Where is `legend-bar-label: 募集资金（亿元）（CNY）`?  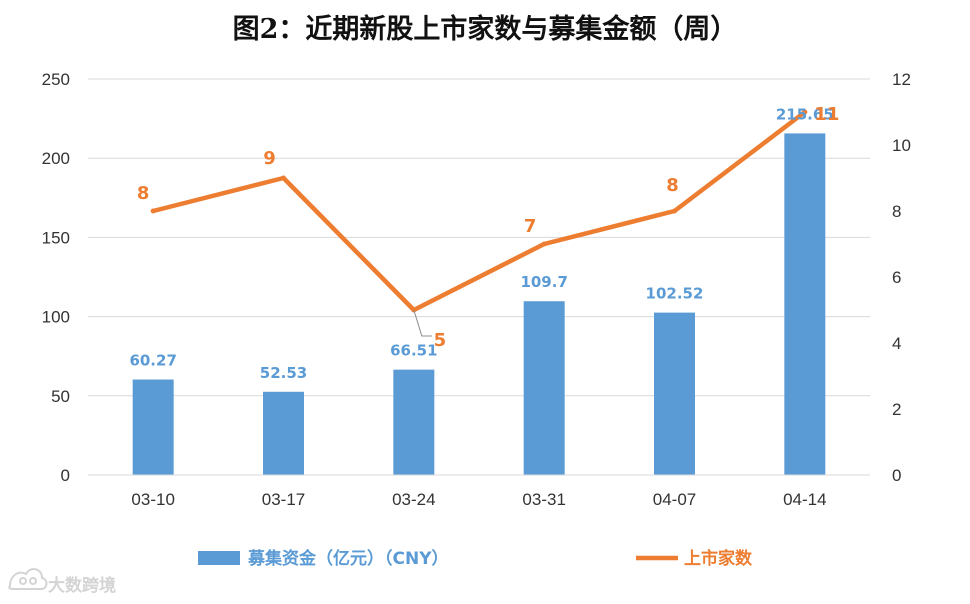 legend-bar-label: 募集资金（亿元）（CNY） is located at coordinates (348, 558).